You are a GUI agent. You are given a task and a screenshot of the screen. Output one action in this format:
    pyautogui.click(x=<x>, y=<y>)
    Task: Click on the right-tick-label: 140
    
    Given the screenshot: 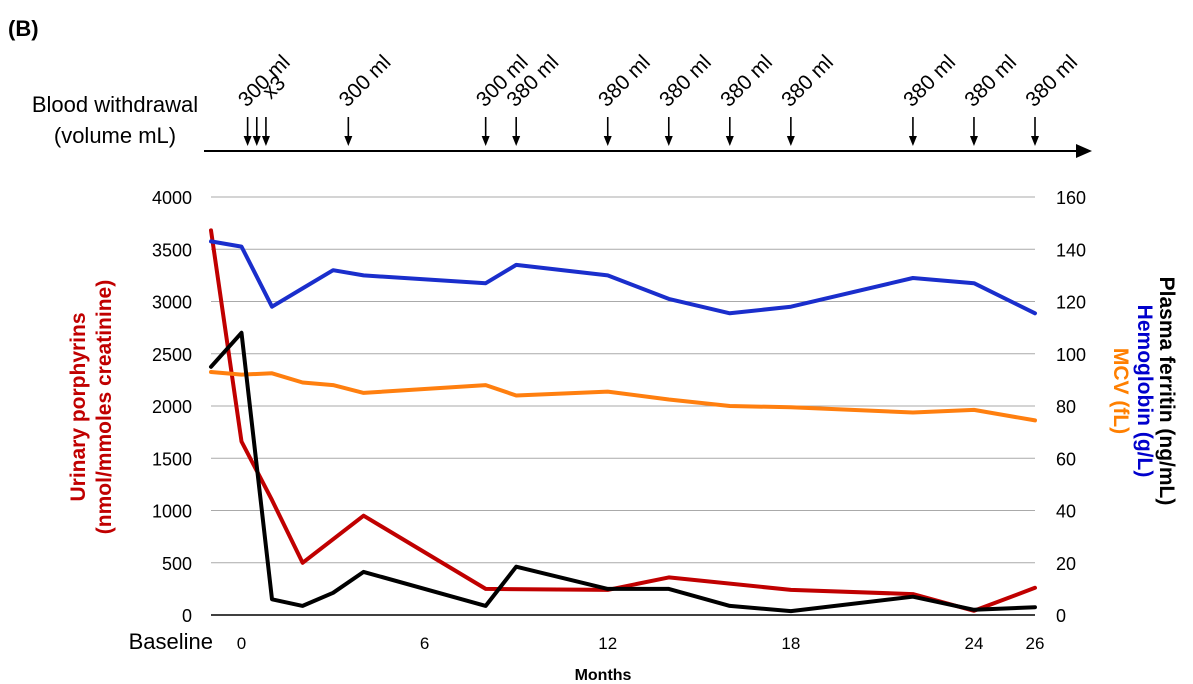 What is the action you would take?
    pyautogui.click(x=1071, y=250)
    